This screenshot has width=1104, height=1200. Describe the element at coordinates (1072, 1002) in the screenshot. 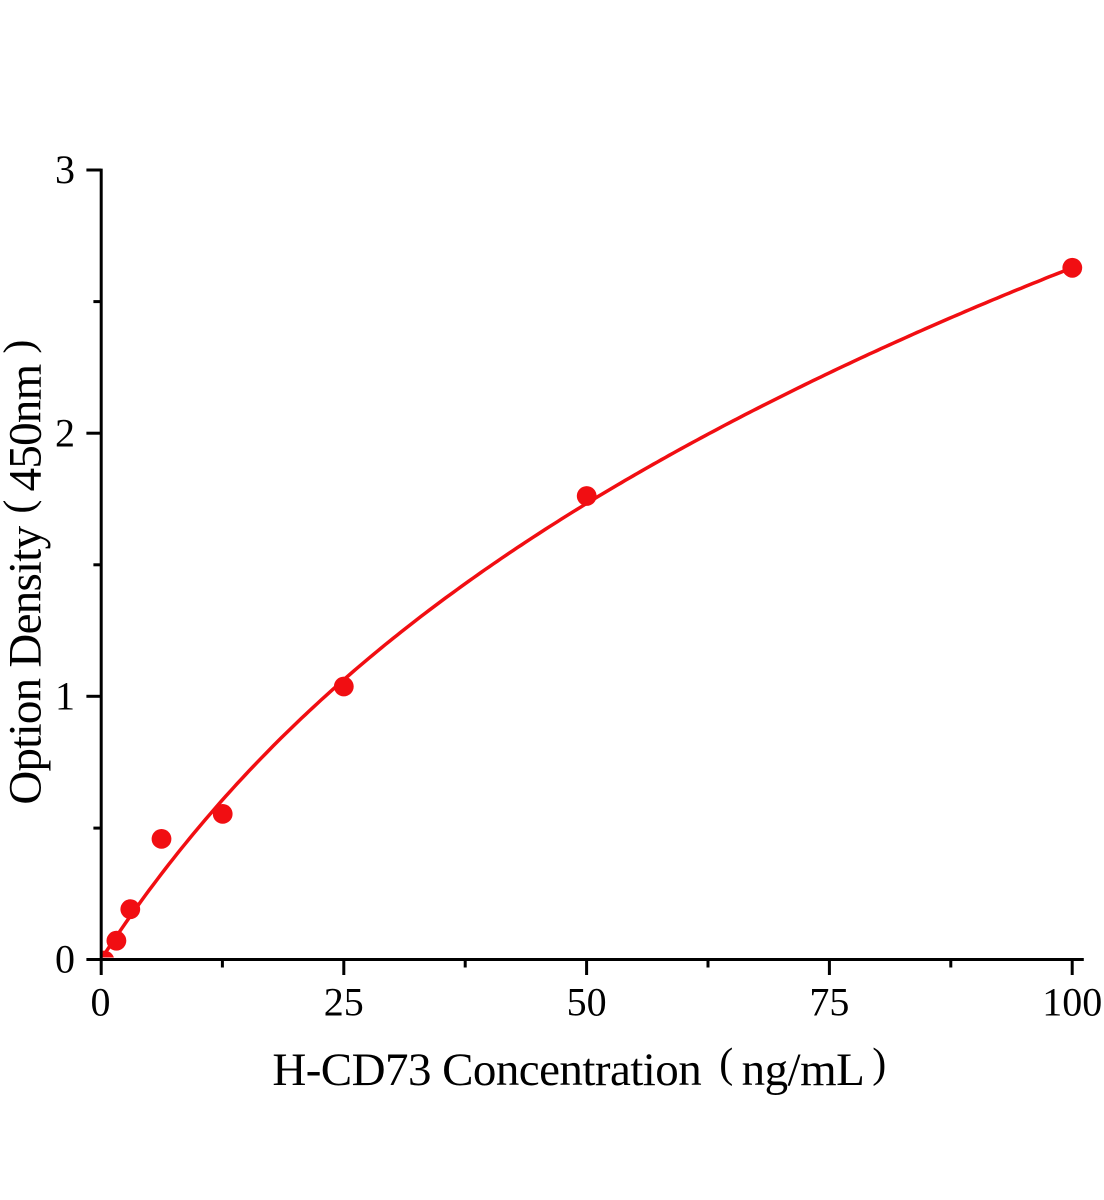

I see `svg-text: 100` at that location.